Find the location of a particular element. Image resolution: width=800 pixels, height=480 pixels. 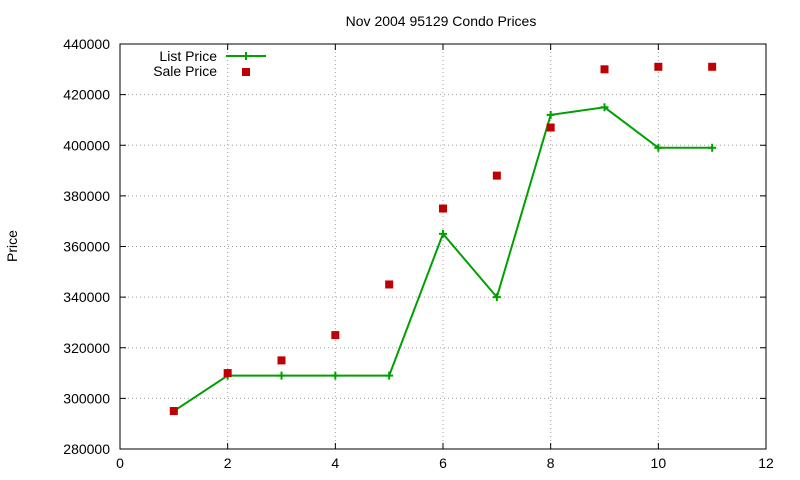

y-tick-label: 400000 is located at coordinates (86, 145).